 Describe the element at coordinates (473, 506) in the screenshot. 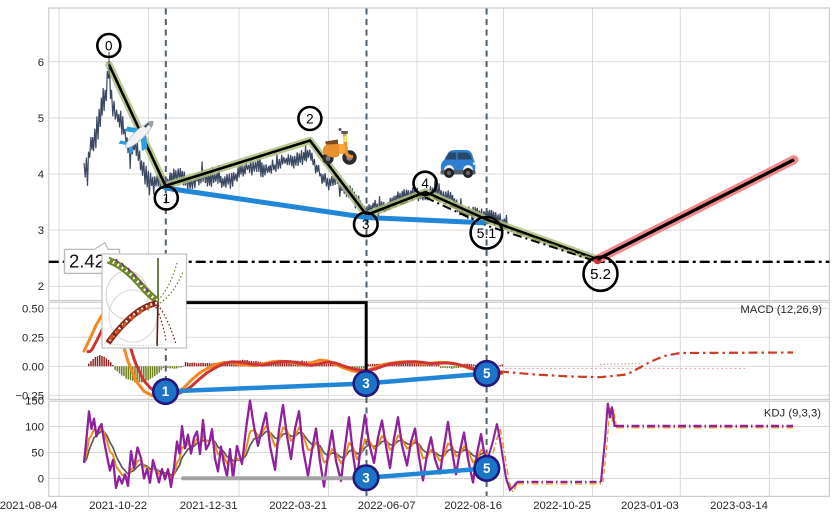

I see `svg-text: 2022-08-16` at that location.